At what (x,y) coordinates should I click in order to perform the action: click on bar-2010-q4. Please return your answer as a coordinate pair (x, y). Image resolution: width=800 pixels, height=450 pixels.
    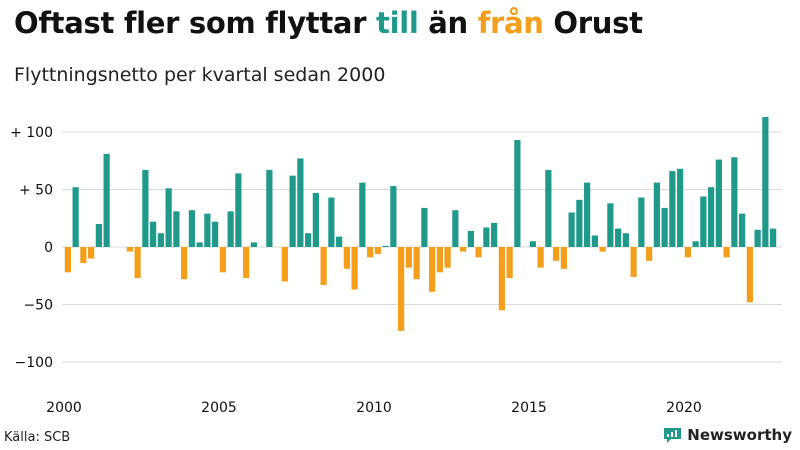
    Looking at the image, I should click on (401, 289).